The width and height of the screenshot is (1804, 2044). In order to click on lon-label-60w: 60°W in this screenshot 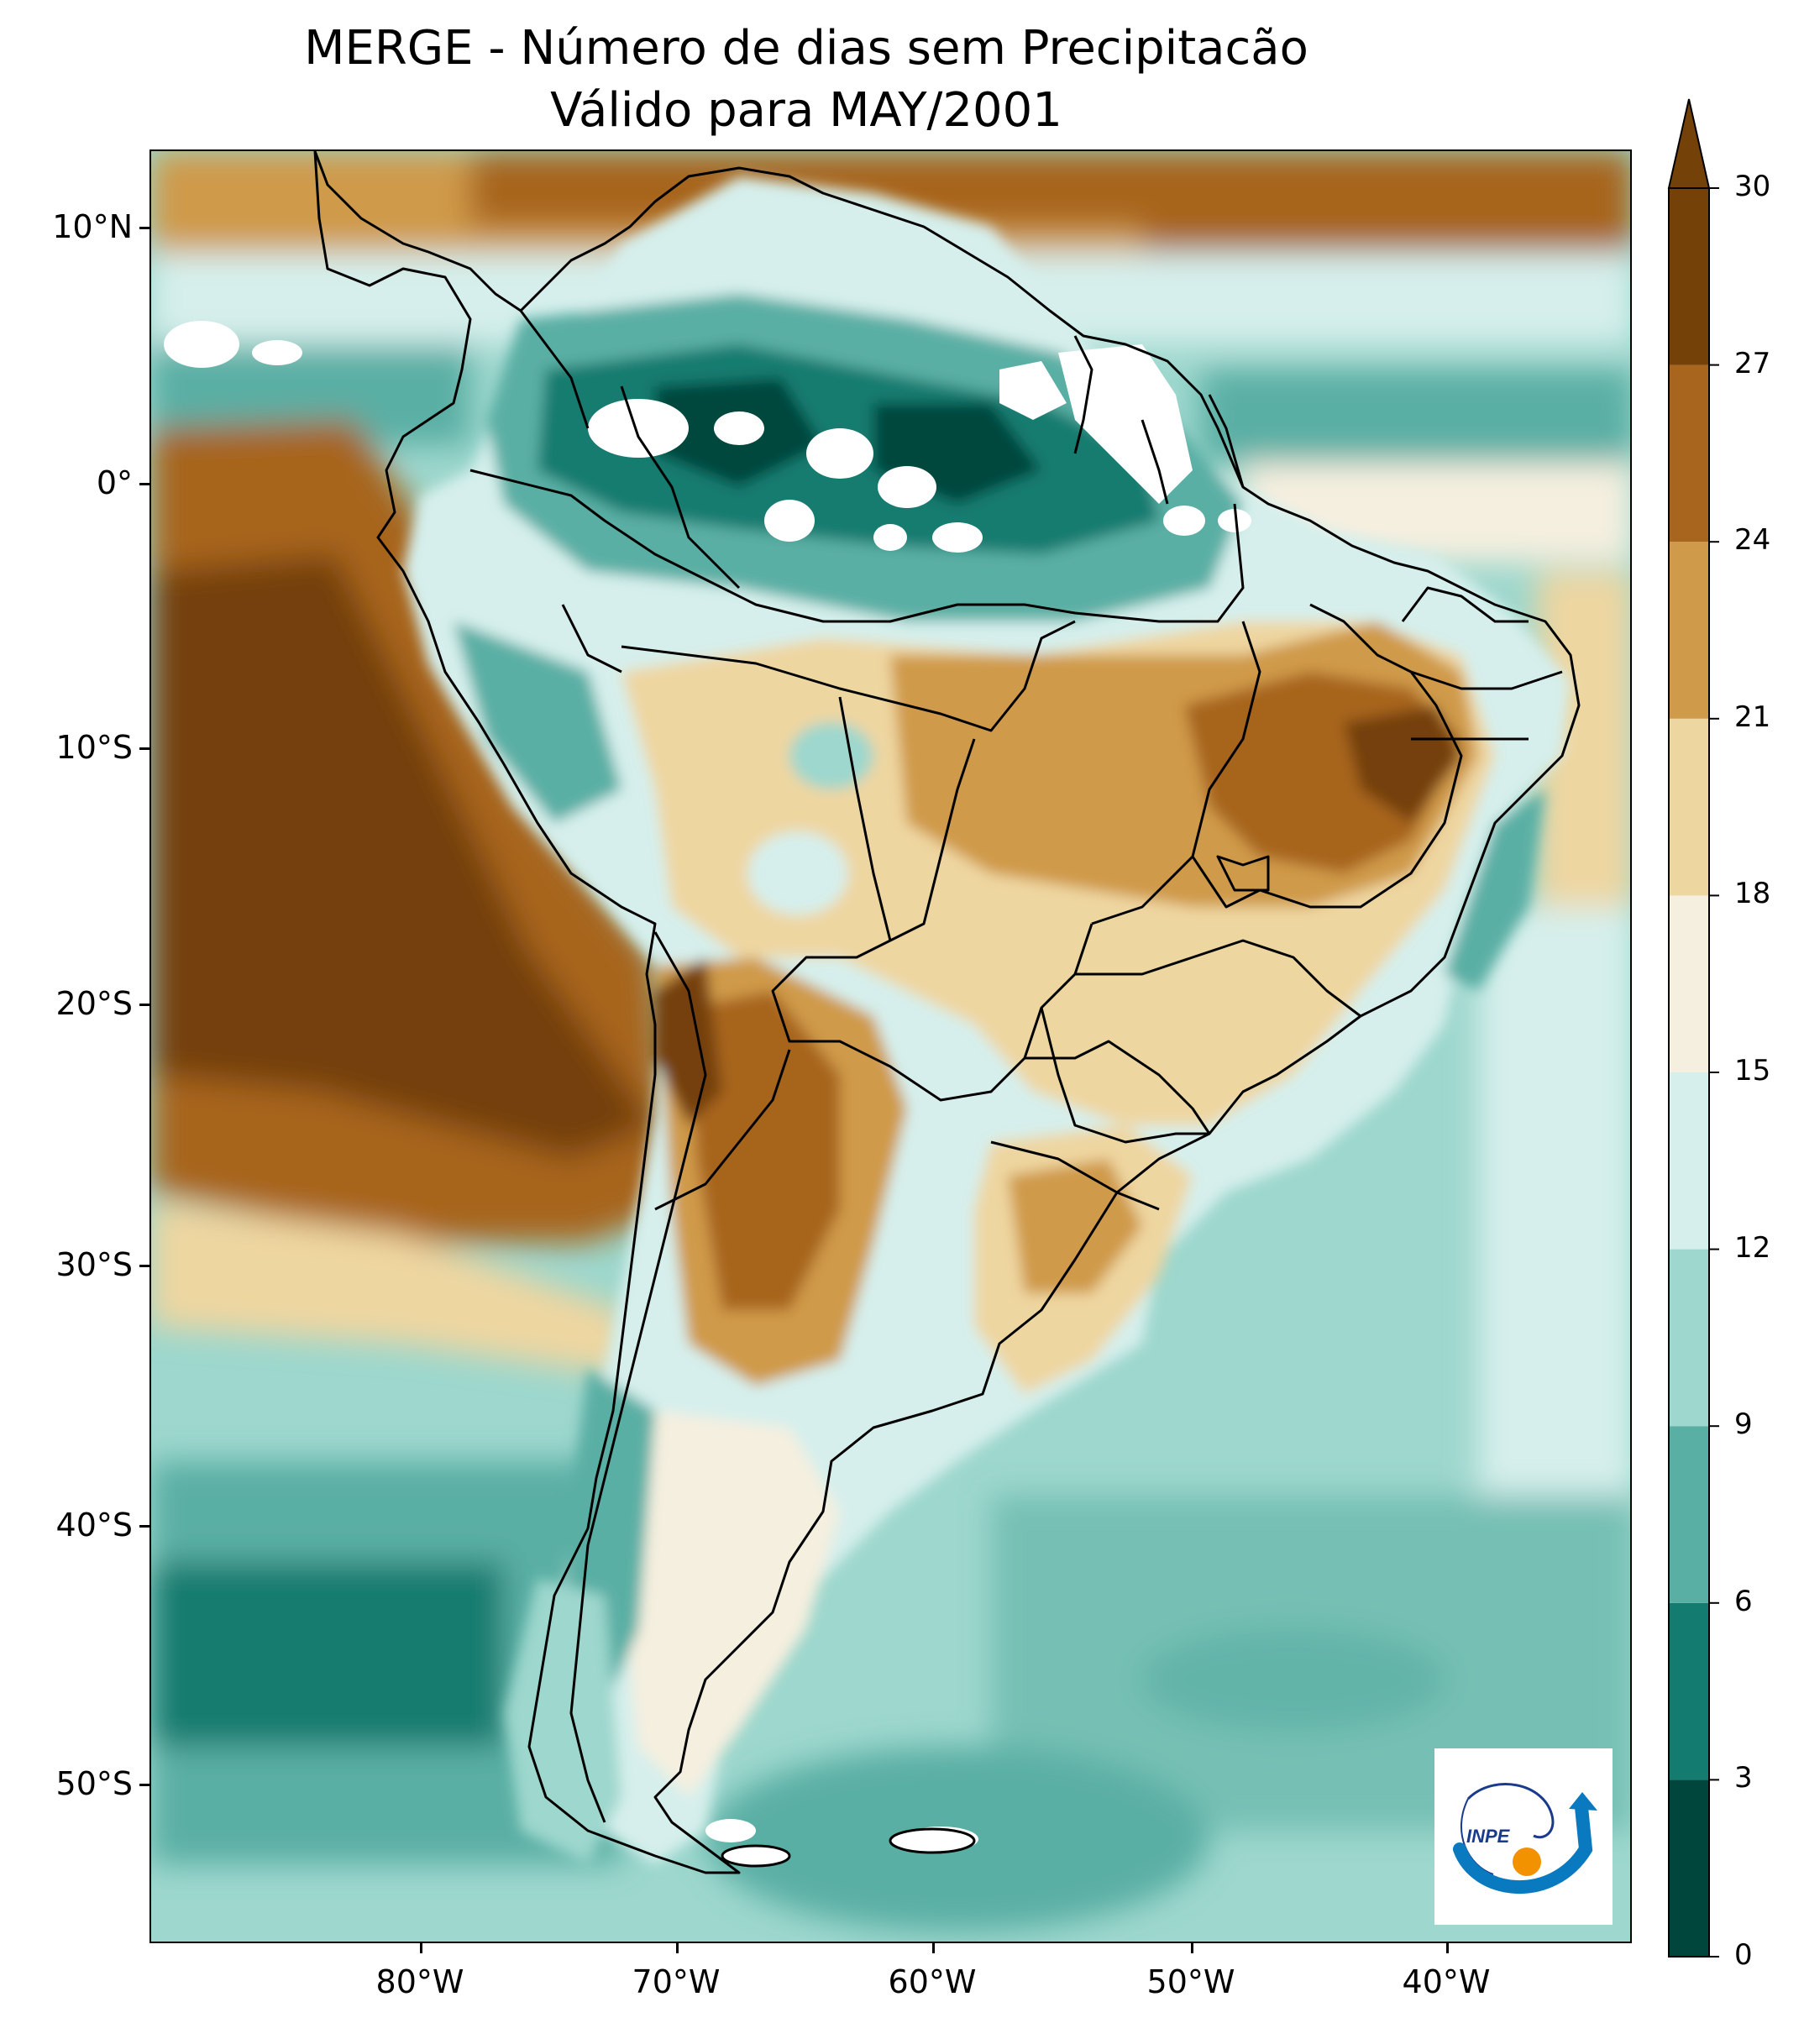, I will do `click(932, 1981)`.